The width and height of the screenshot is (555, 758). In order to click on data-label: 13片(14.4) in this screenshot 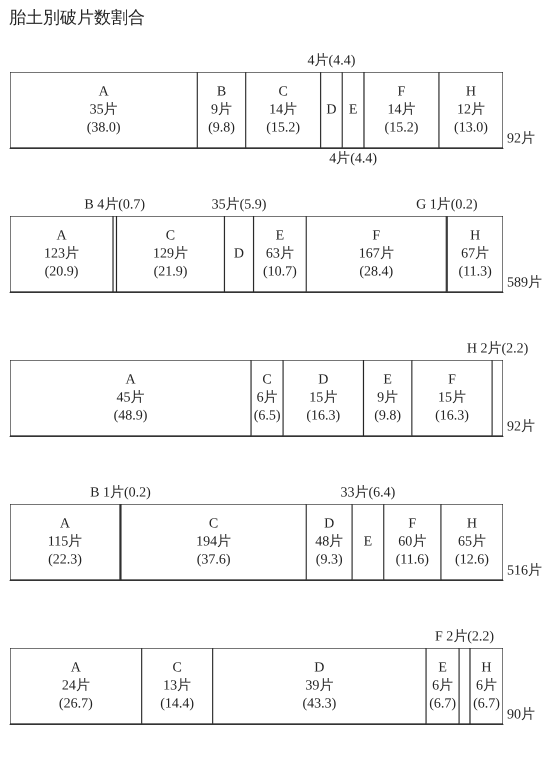, I will do `click(177, 695)`.